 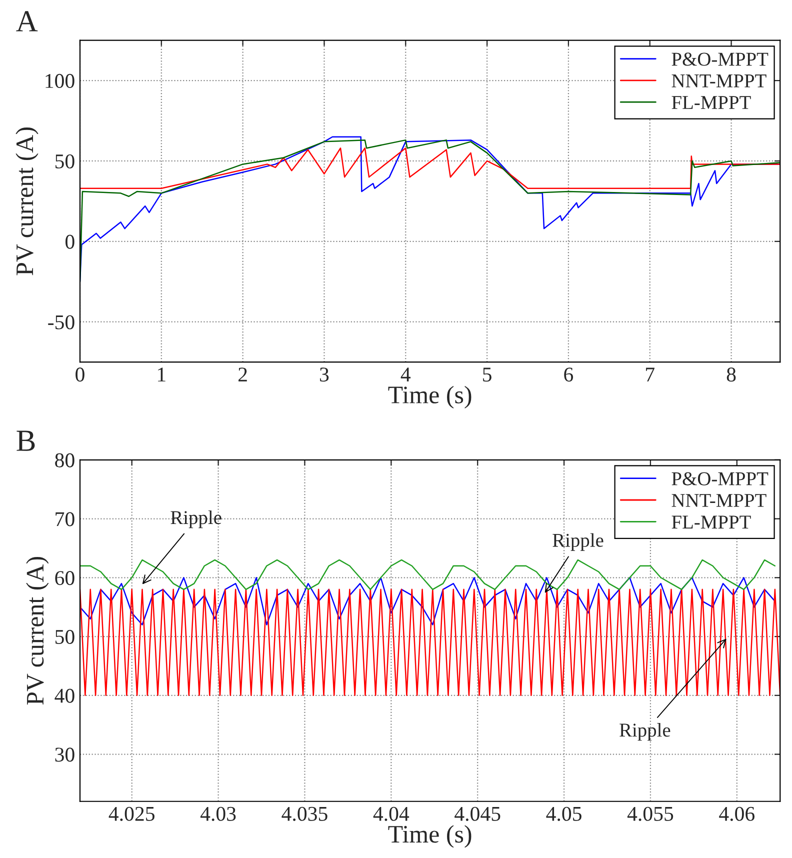 I want to click on y-tick-label: 0, so click(x=70, y=241).